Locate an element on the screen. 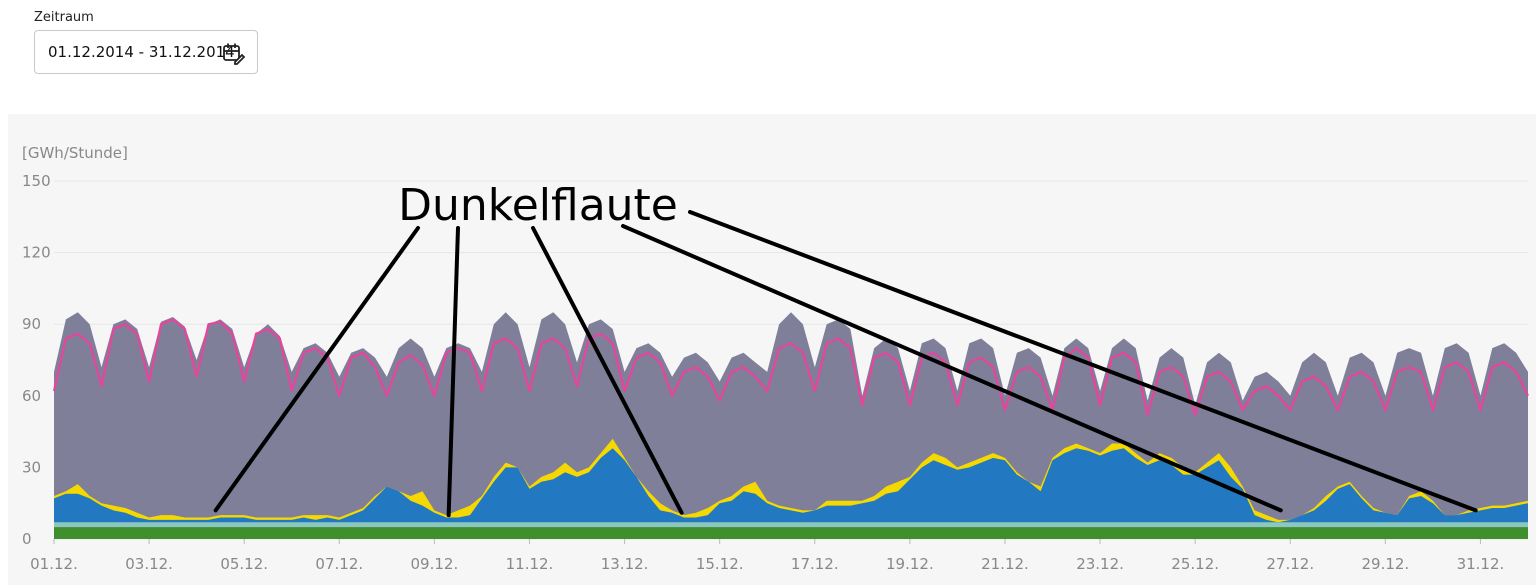  date-range-value: 01.12.2014 - 31.12.2014 is located at coordinates (141, 52).